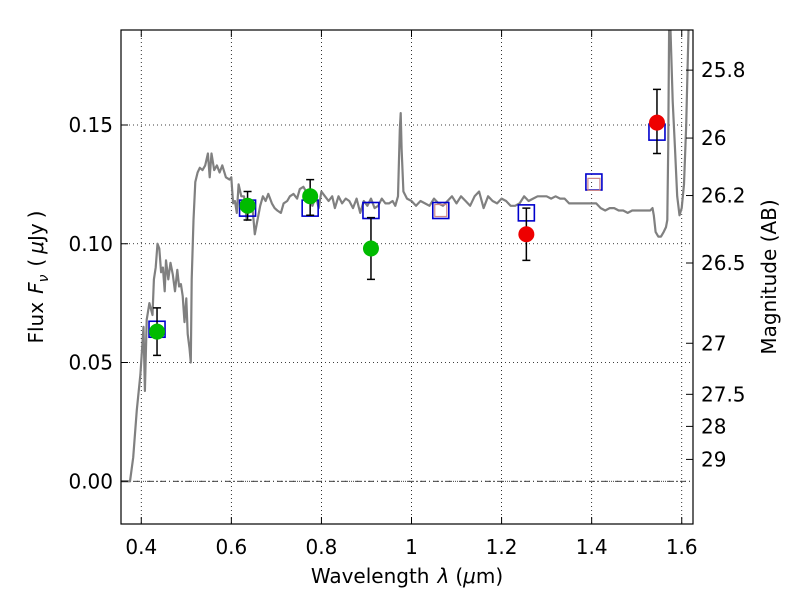 The height and width of the screenshot is (600, 800). What do you see at coordinates (459, 576) in the screenshot?
I see `x-axis-label-unit-open: (` at bounding box center [459, 576].